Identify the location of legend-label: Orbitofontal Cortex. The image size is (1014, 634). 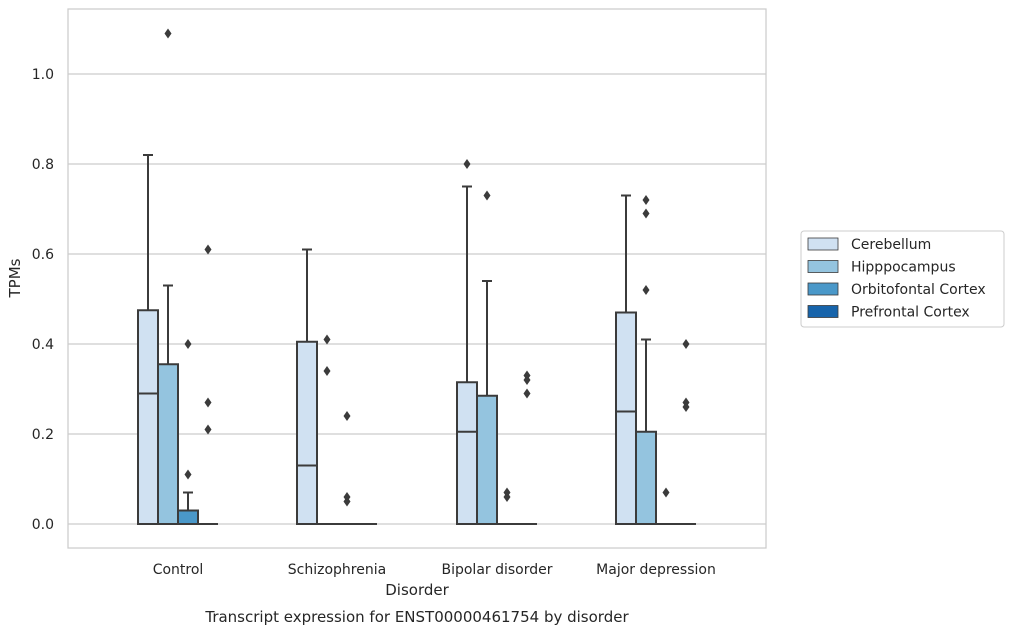
(918, 290).